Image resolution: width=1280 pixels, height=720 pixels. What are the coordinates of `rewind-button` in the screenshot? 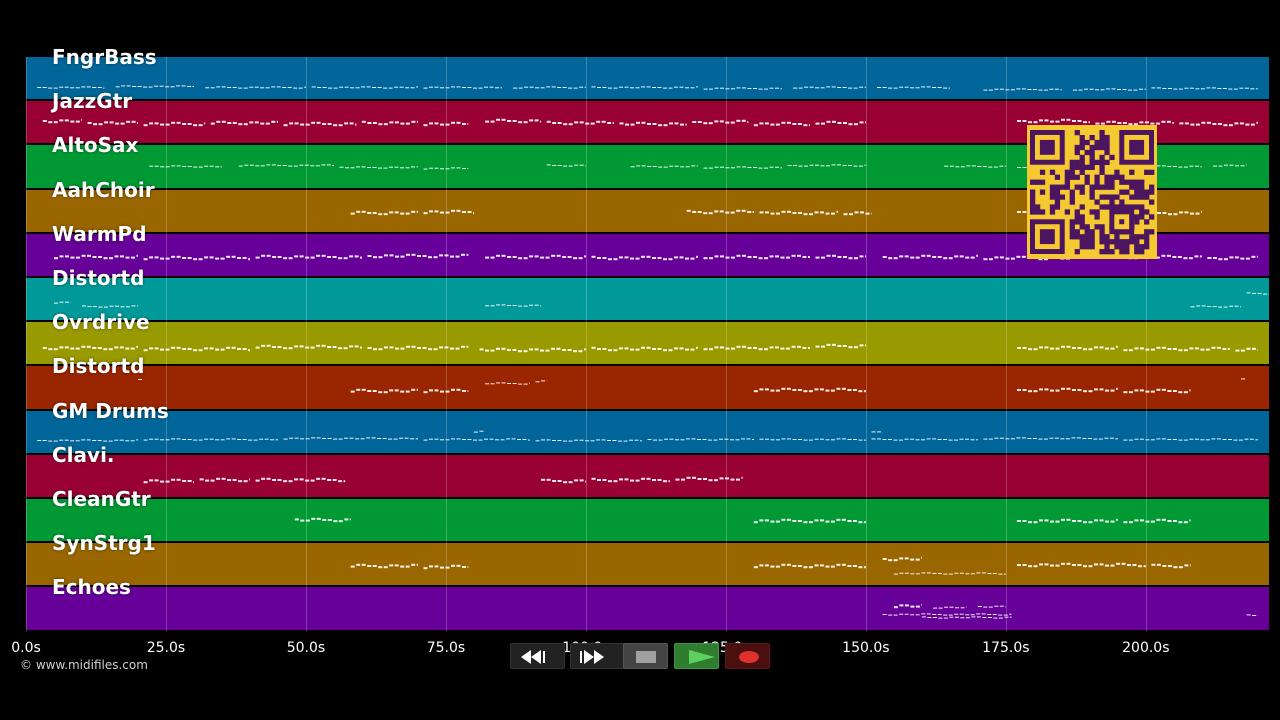 It's located at (537, 656).